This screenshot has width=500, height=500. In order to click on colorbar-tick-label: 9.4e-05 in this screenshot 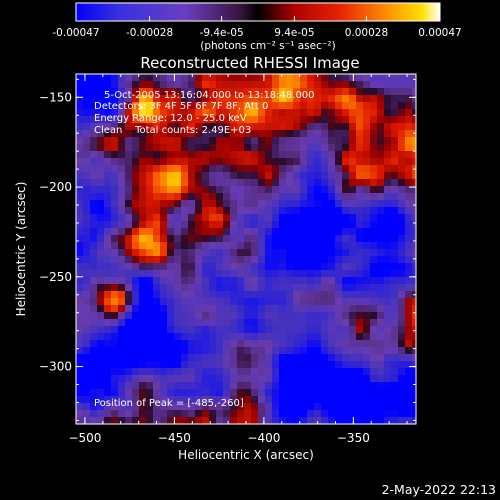, I will do `click(294, 33)`.